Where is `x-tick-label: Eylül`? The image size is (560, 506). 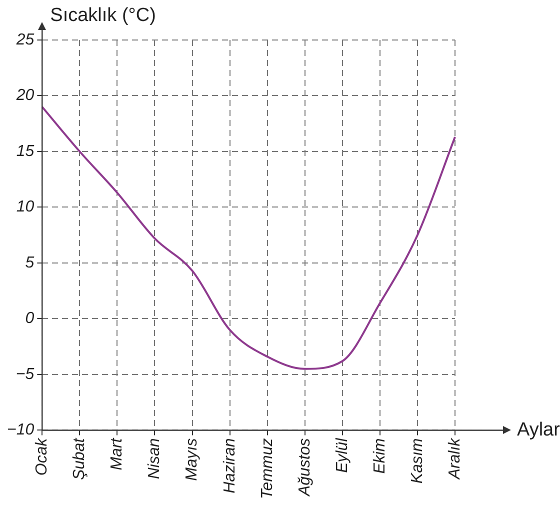 x-tick-label: Eylül is located at coordinates (342, 455).